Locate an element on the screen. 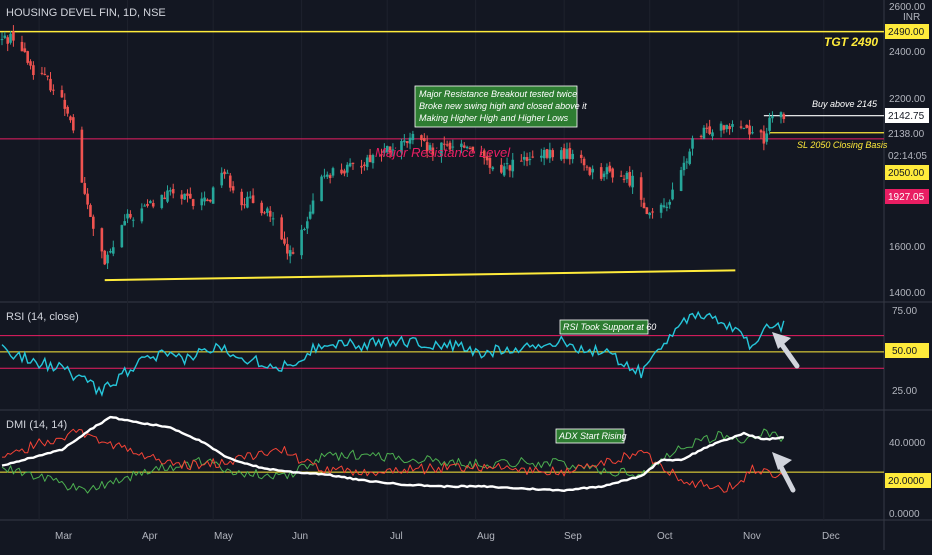 The height and width of the screenshot is (555, 932). adx-note-box: ADX Start Rising is located at coordinates (591, 436).